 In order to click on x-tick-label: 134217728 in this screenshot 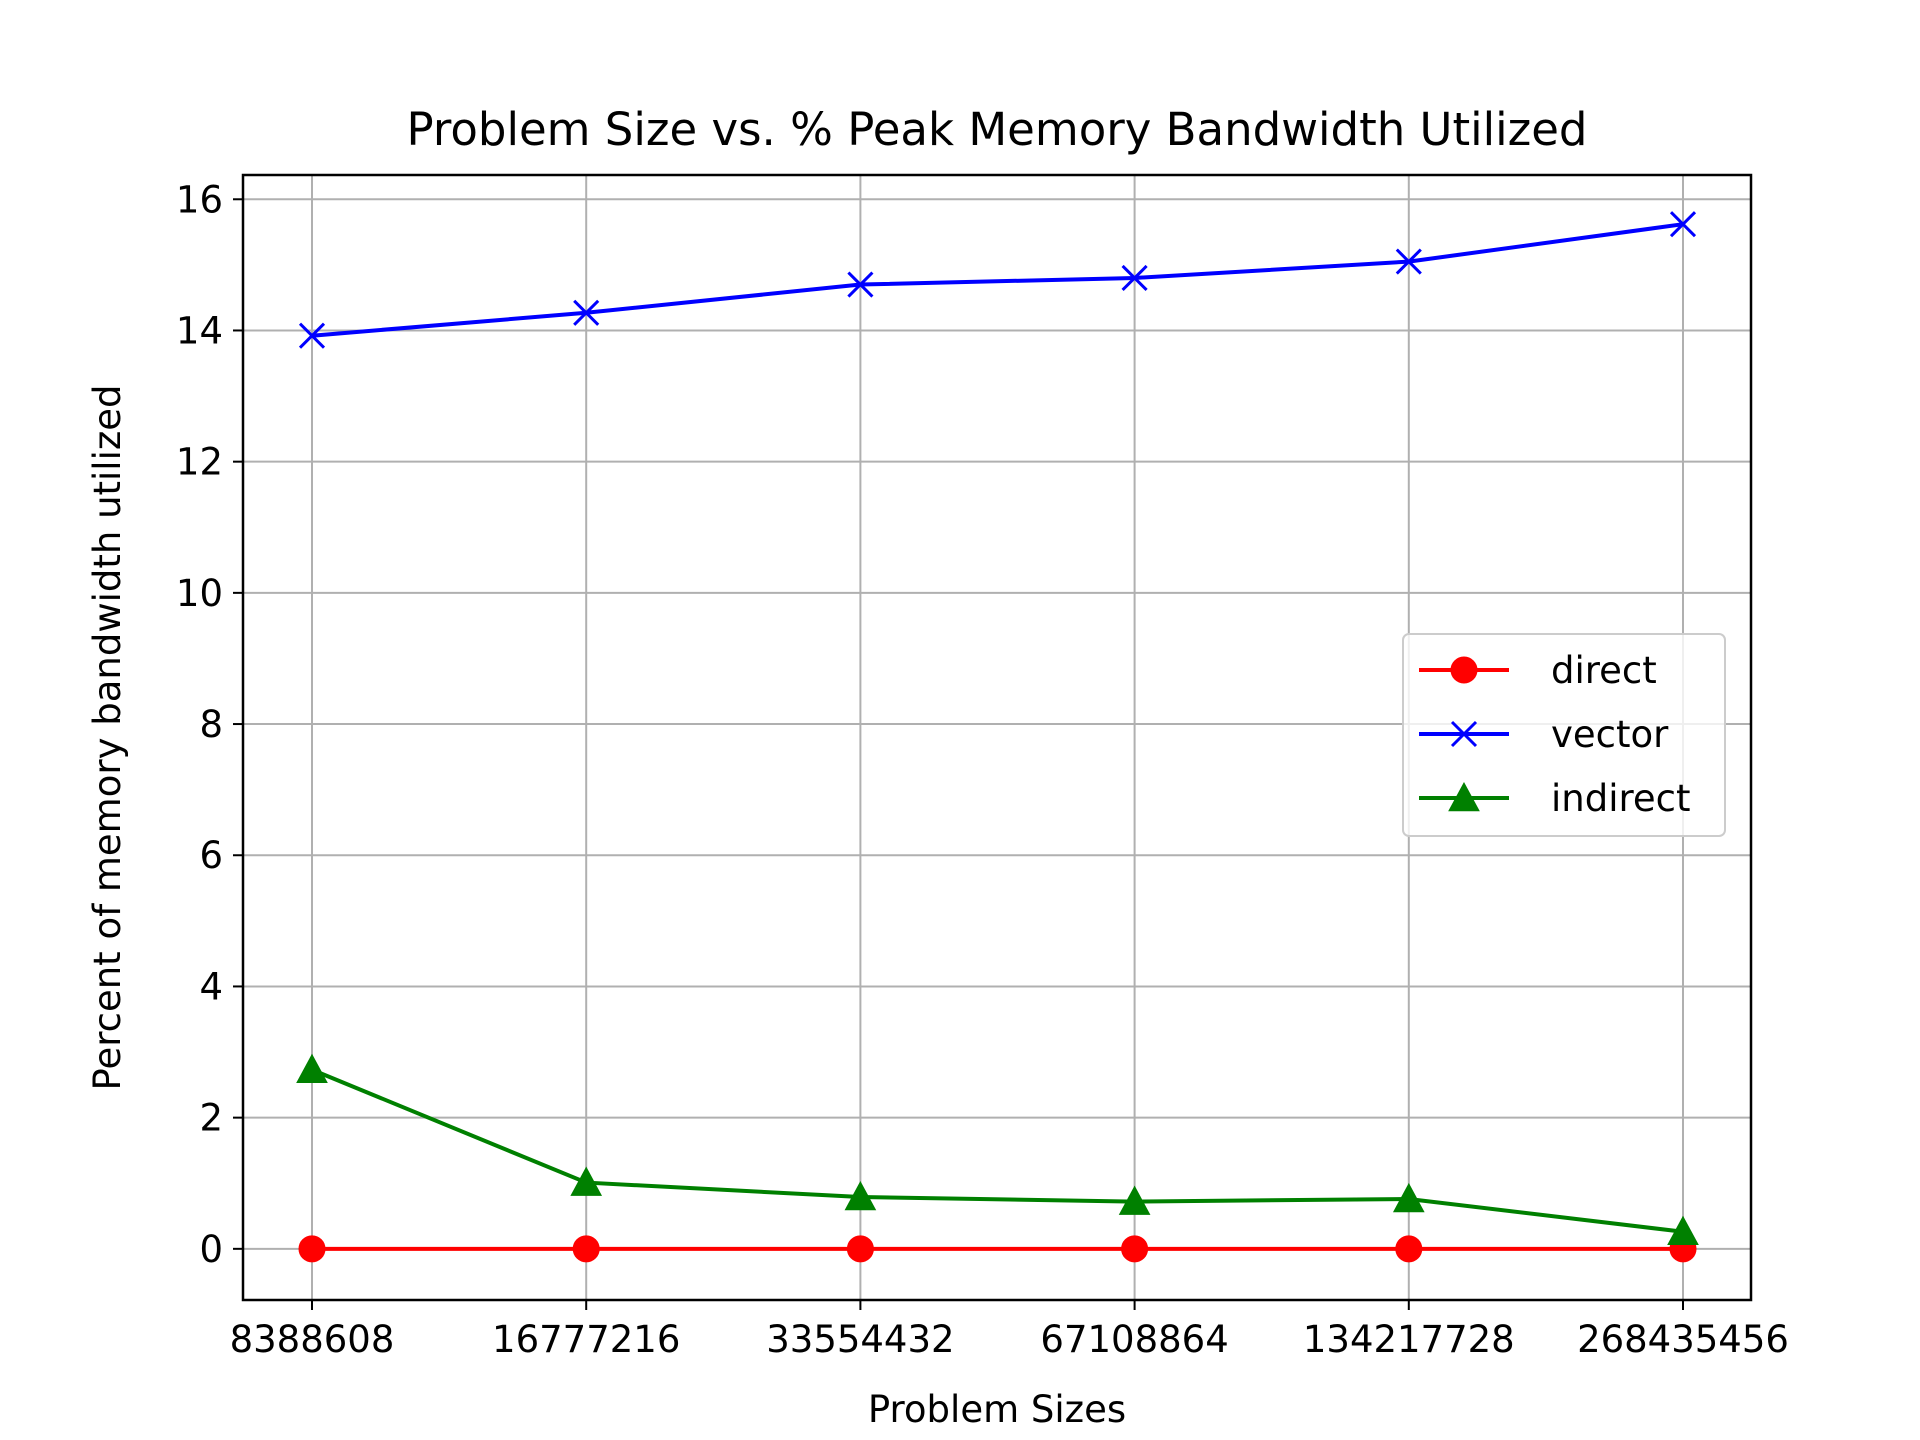, I will do `click(1409, 1339)`.